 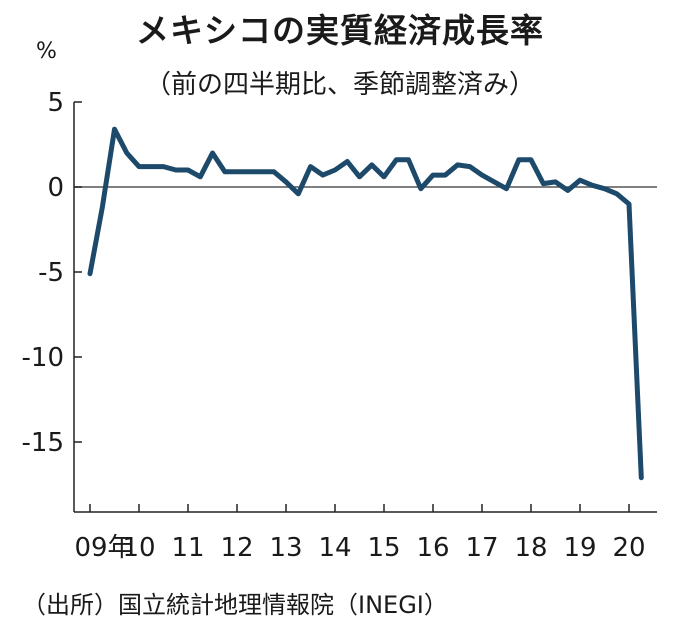 I want to click on y-tick-label: -10, so click(x=43, y=358).